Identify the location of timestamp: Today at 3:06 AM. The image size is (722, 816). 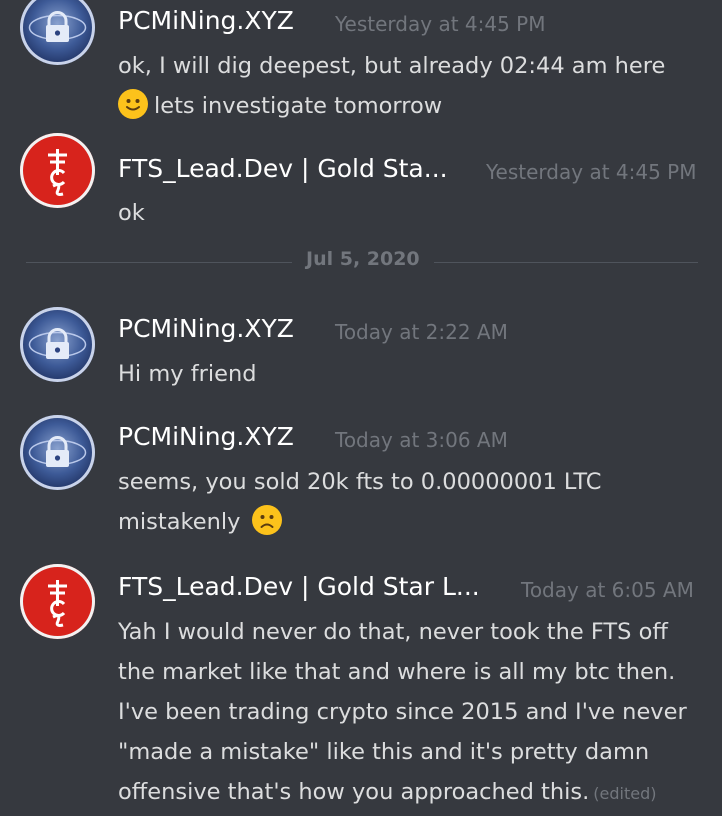
(421, 440).